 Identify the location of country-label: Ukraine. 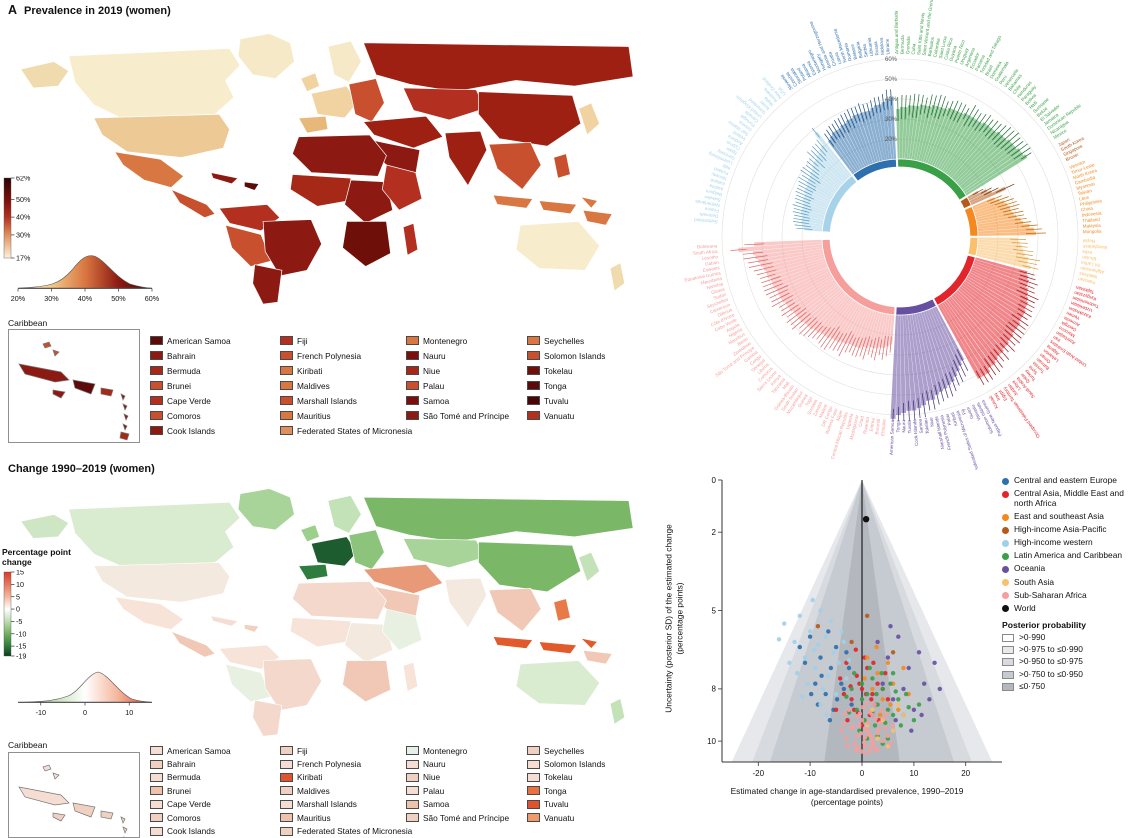
(888, 46).